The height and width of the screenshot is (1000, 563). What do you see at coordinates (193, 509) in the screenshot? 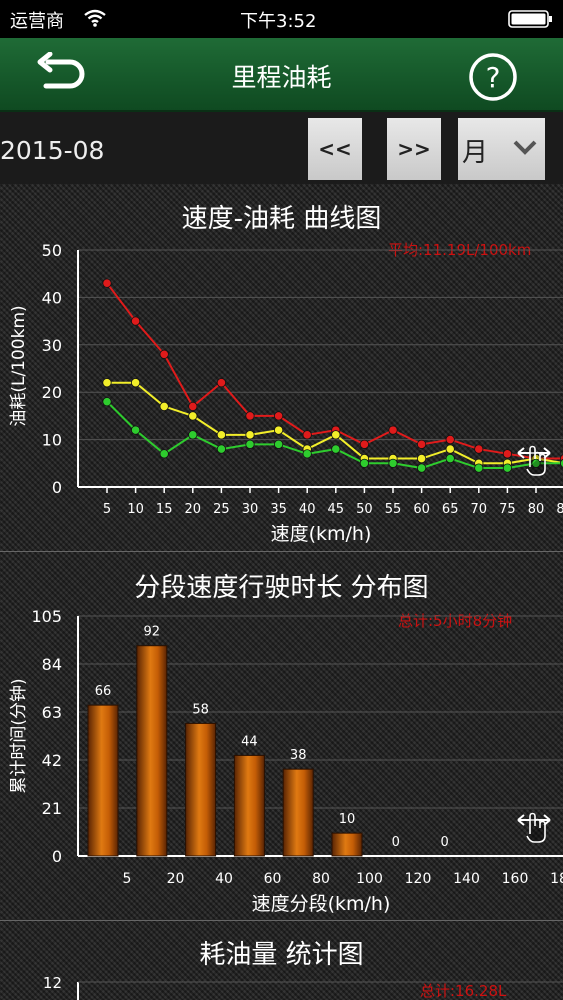
I see `x-tick-label: 20` at bounding box center [193, 509].